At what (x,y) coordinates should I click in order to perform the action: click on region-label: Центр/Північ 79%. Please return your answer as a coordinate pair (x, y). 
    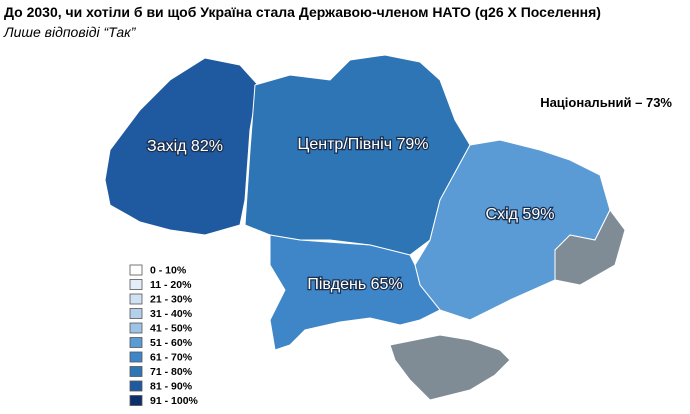
    Looking at the image, I should click on (363, 144).